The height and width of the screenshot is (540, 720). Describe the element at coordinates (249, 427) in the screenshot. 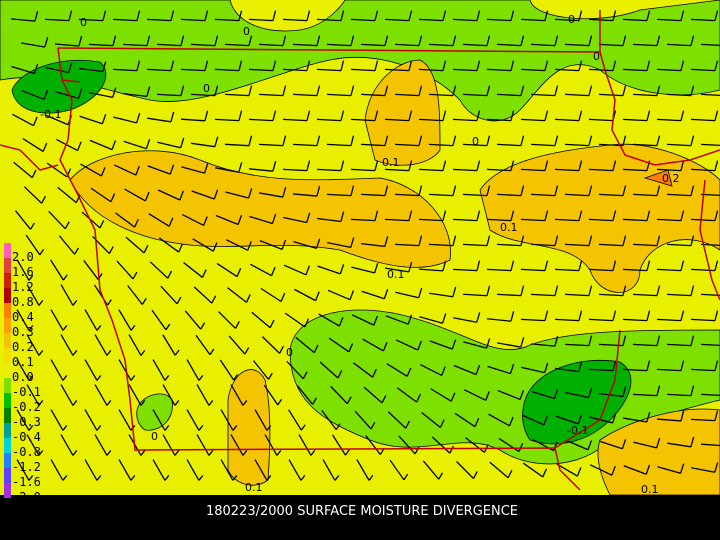

I see `orange-region` at that location.